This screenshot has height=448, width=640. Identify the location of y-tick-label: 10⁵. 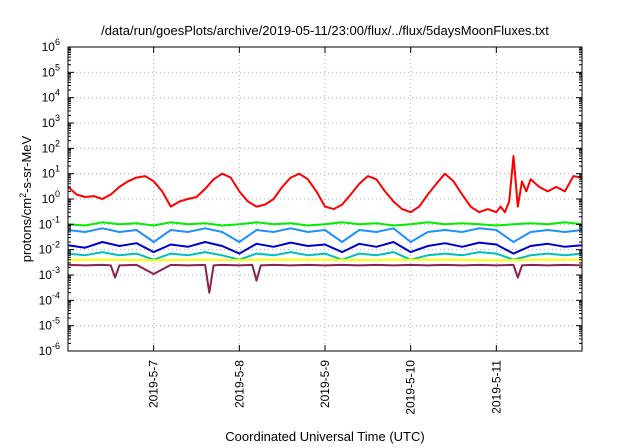
(51, 70).